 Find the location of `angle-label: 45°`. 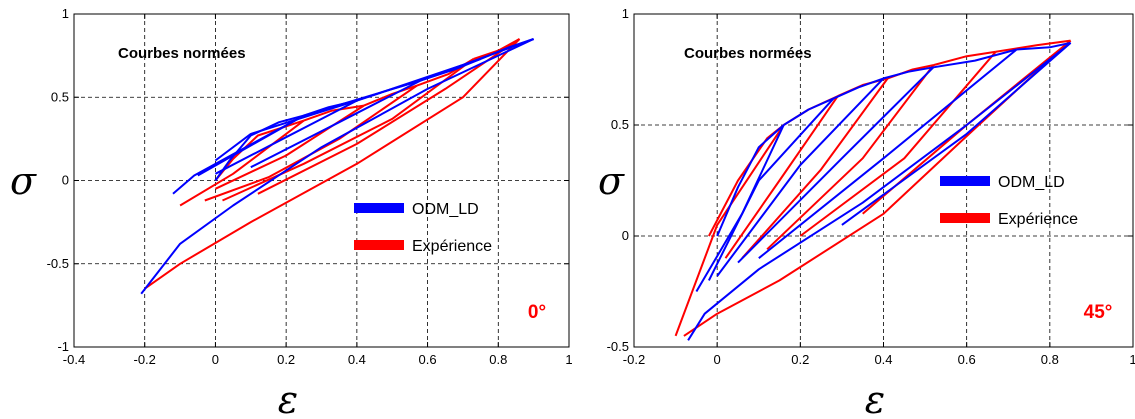

angle-label: 45° is located at coordinates (1098, 312).